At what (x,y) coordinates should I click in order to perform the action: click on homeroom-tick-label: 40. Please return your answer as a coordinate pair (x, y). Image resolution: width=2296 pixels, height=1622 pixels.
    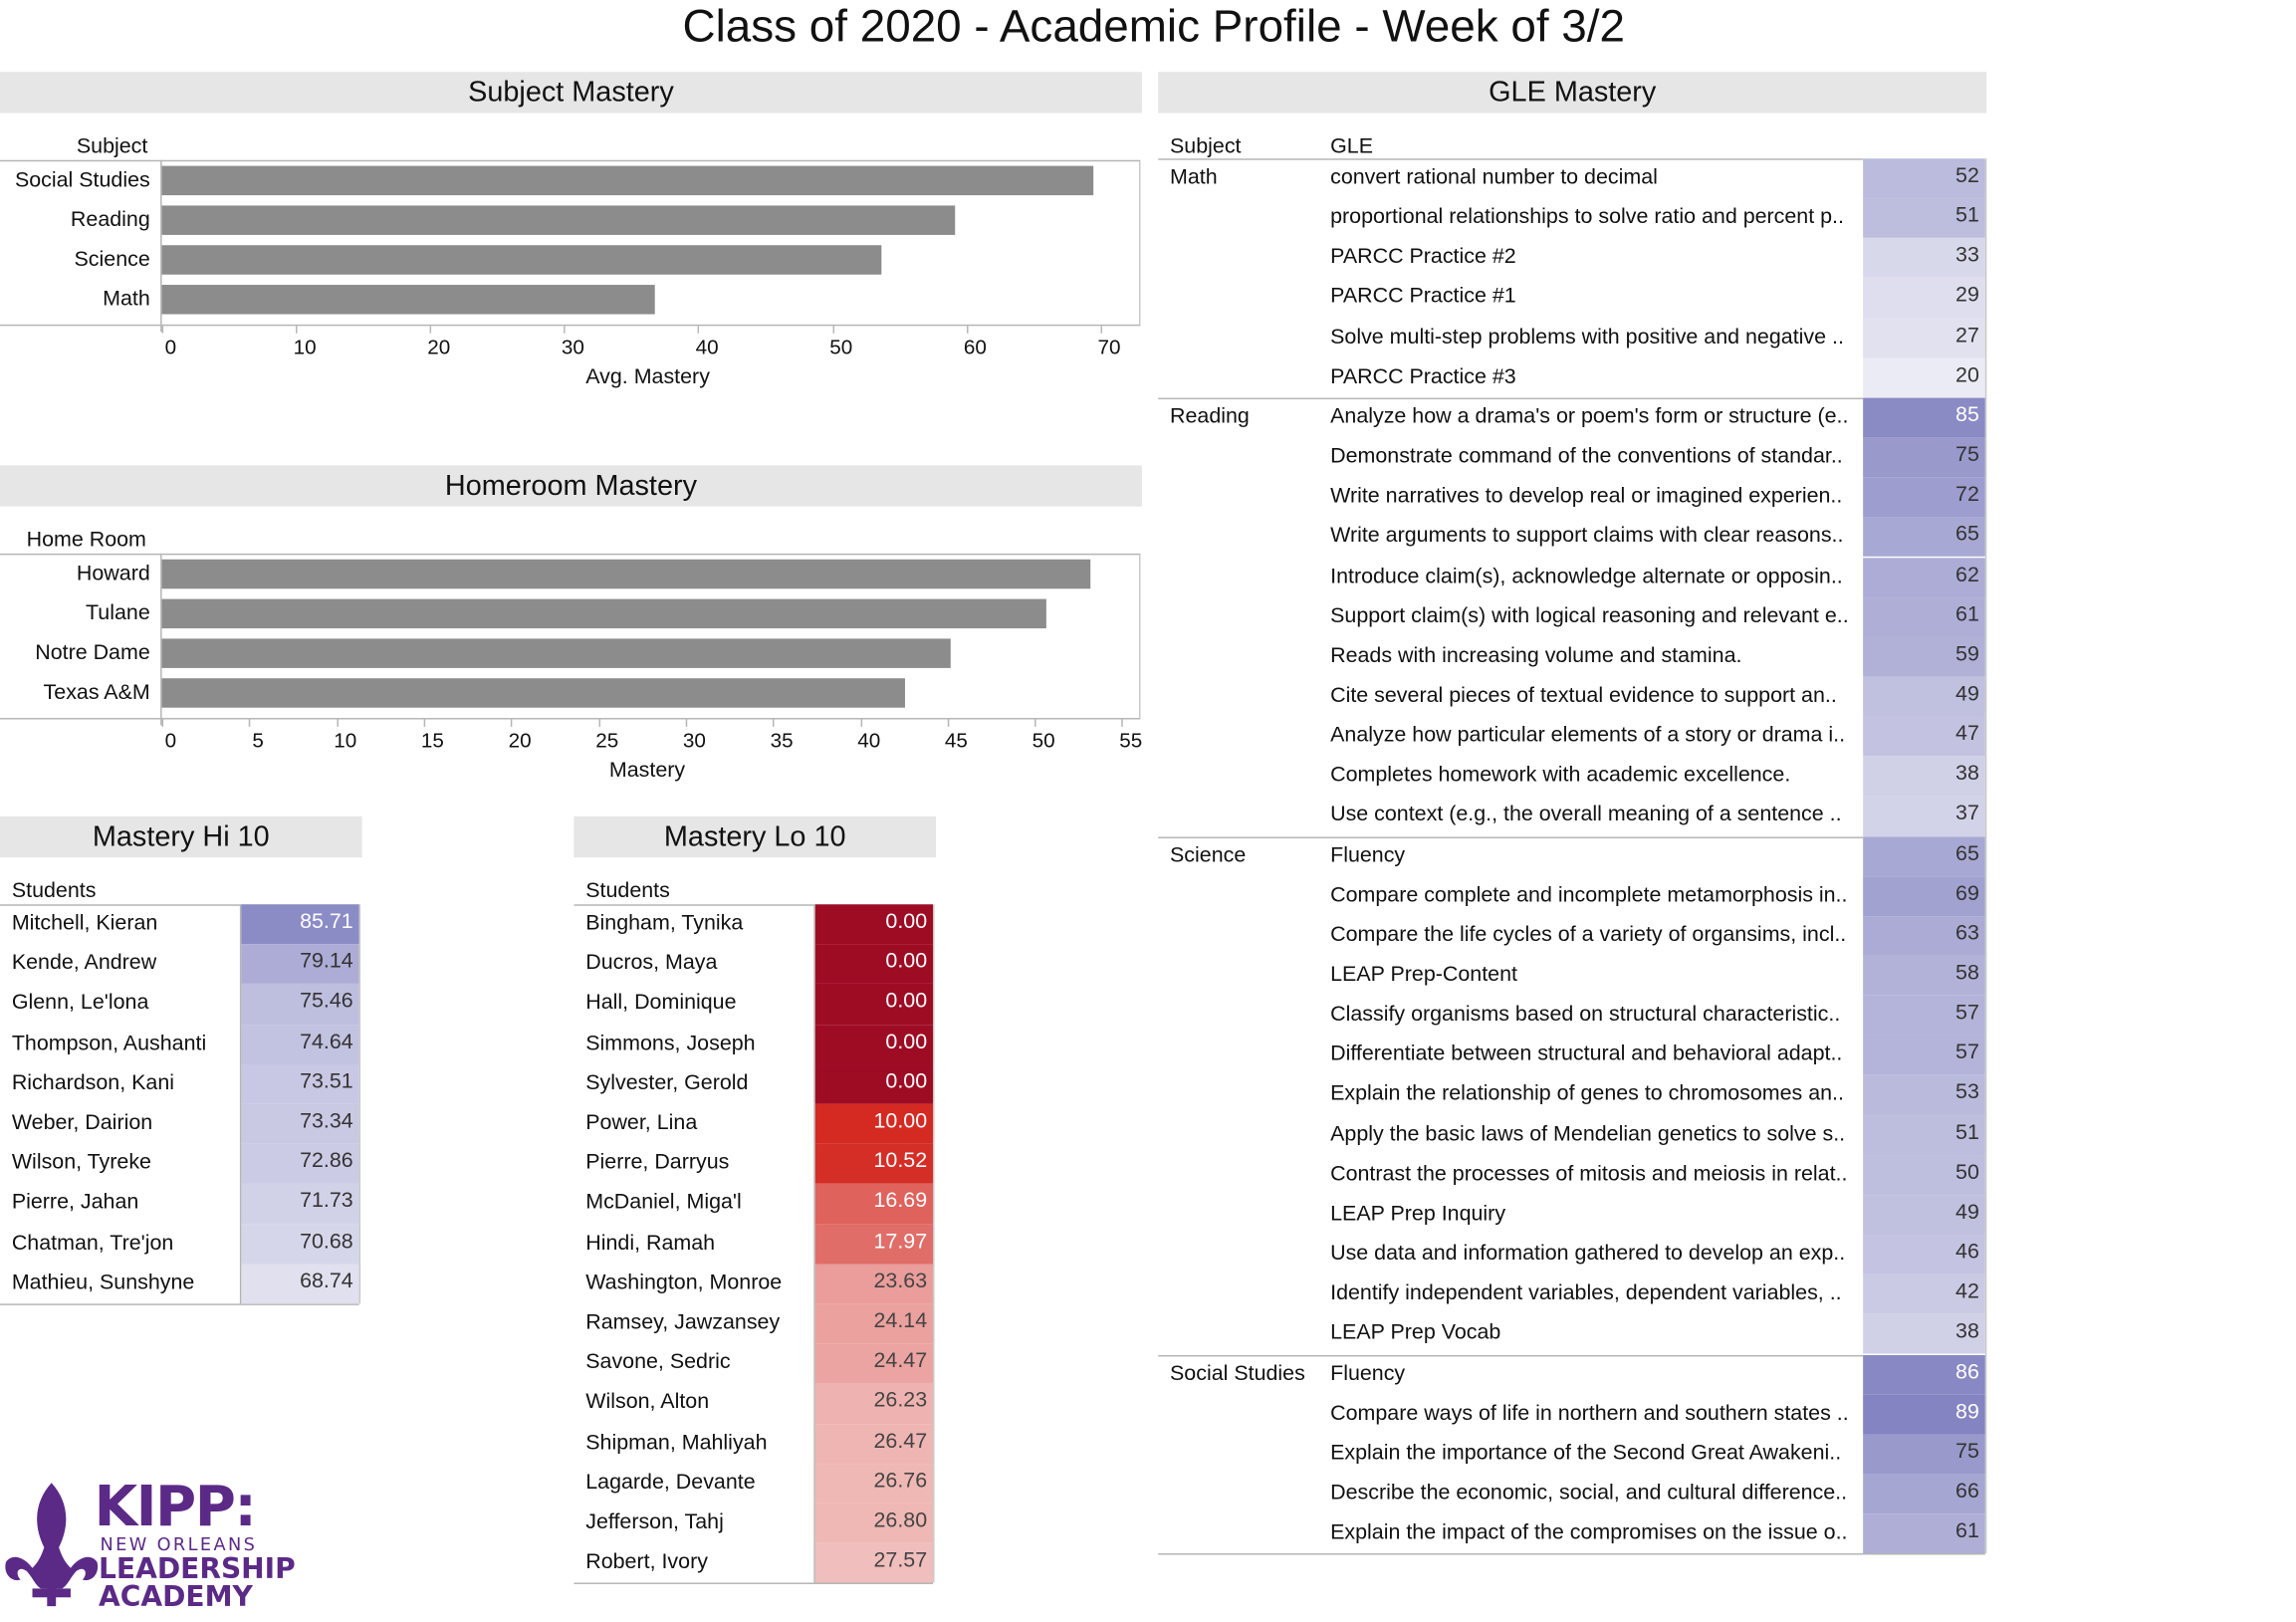
    Looking at the image, I should click on (869, 740).